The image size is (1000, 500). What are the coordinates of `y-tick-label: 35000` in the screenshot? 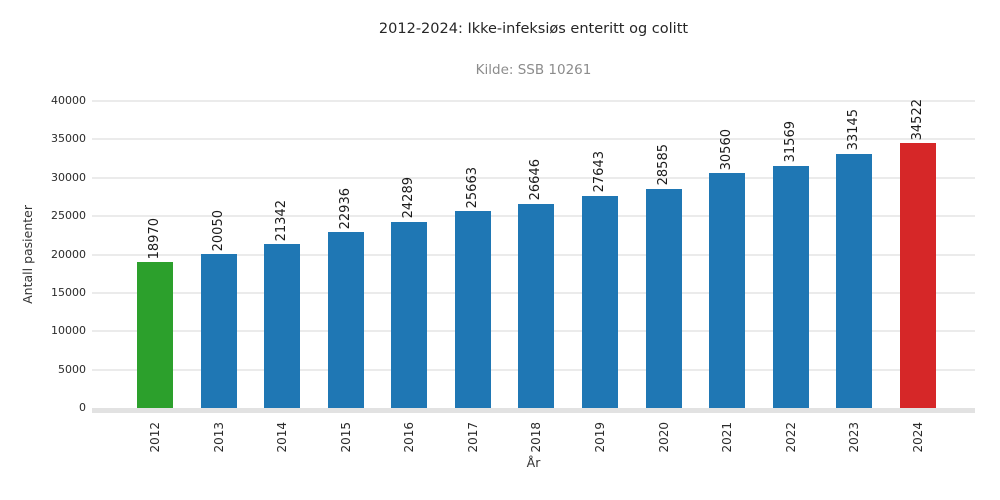 It's located at (68, 139).